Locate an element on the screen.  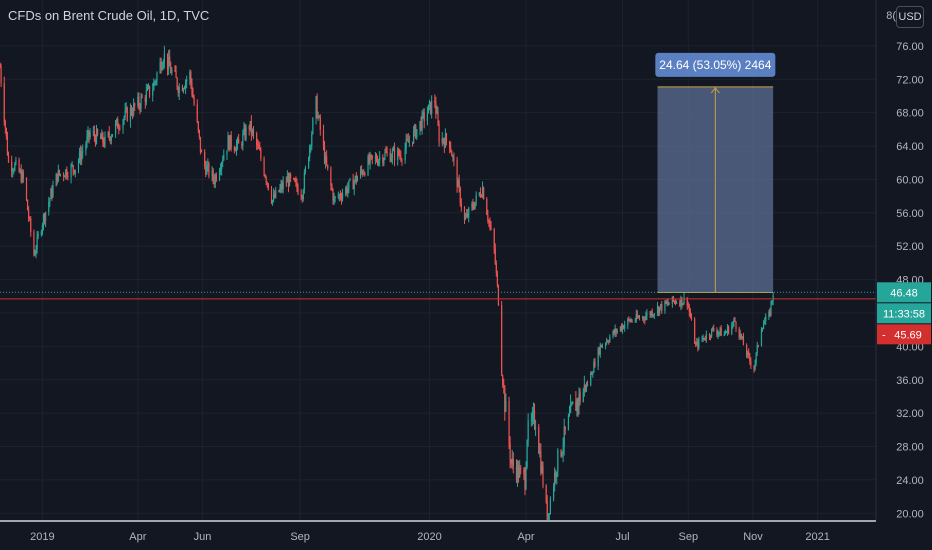
x-tick-label: Jun is located at coordinates (203, 537).